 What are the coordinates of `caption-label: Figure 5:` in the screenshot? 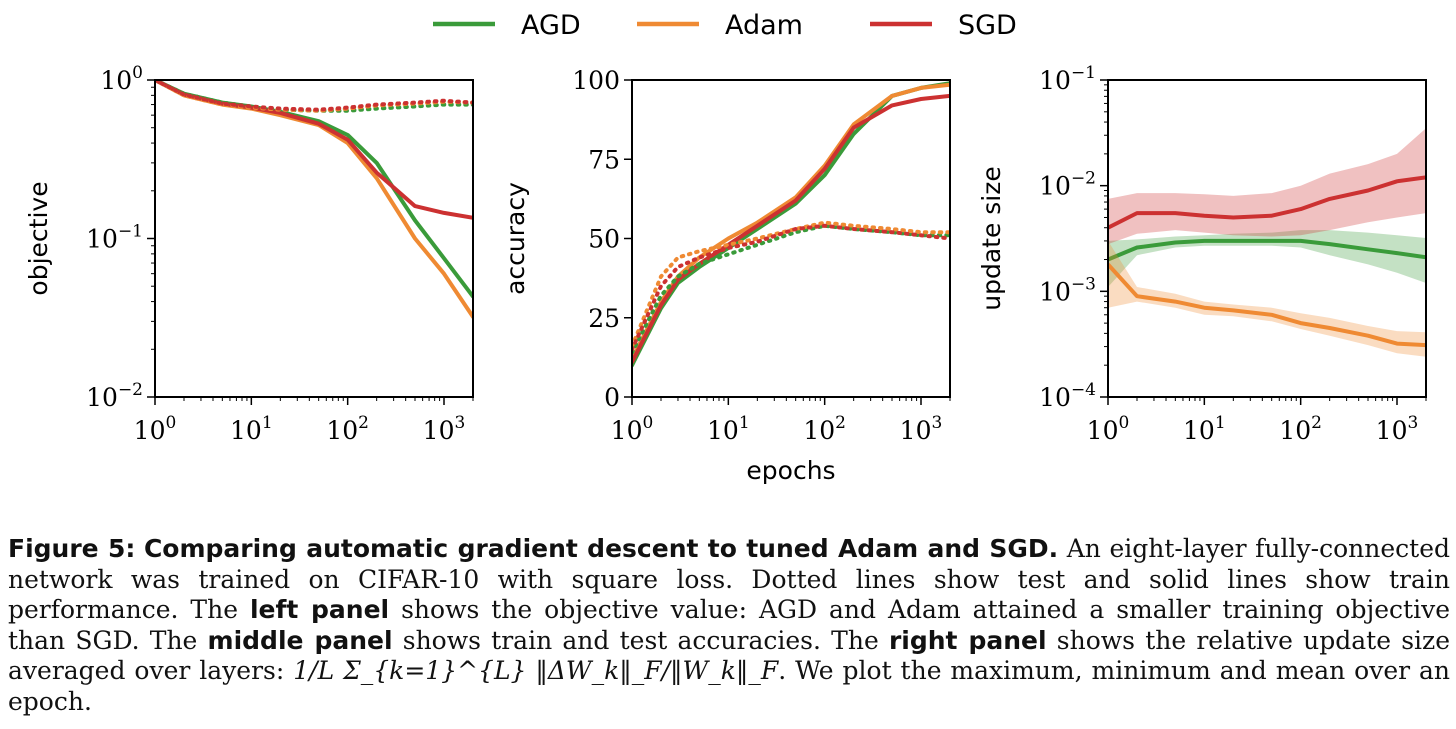 It's located at (72, 548).